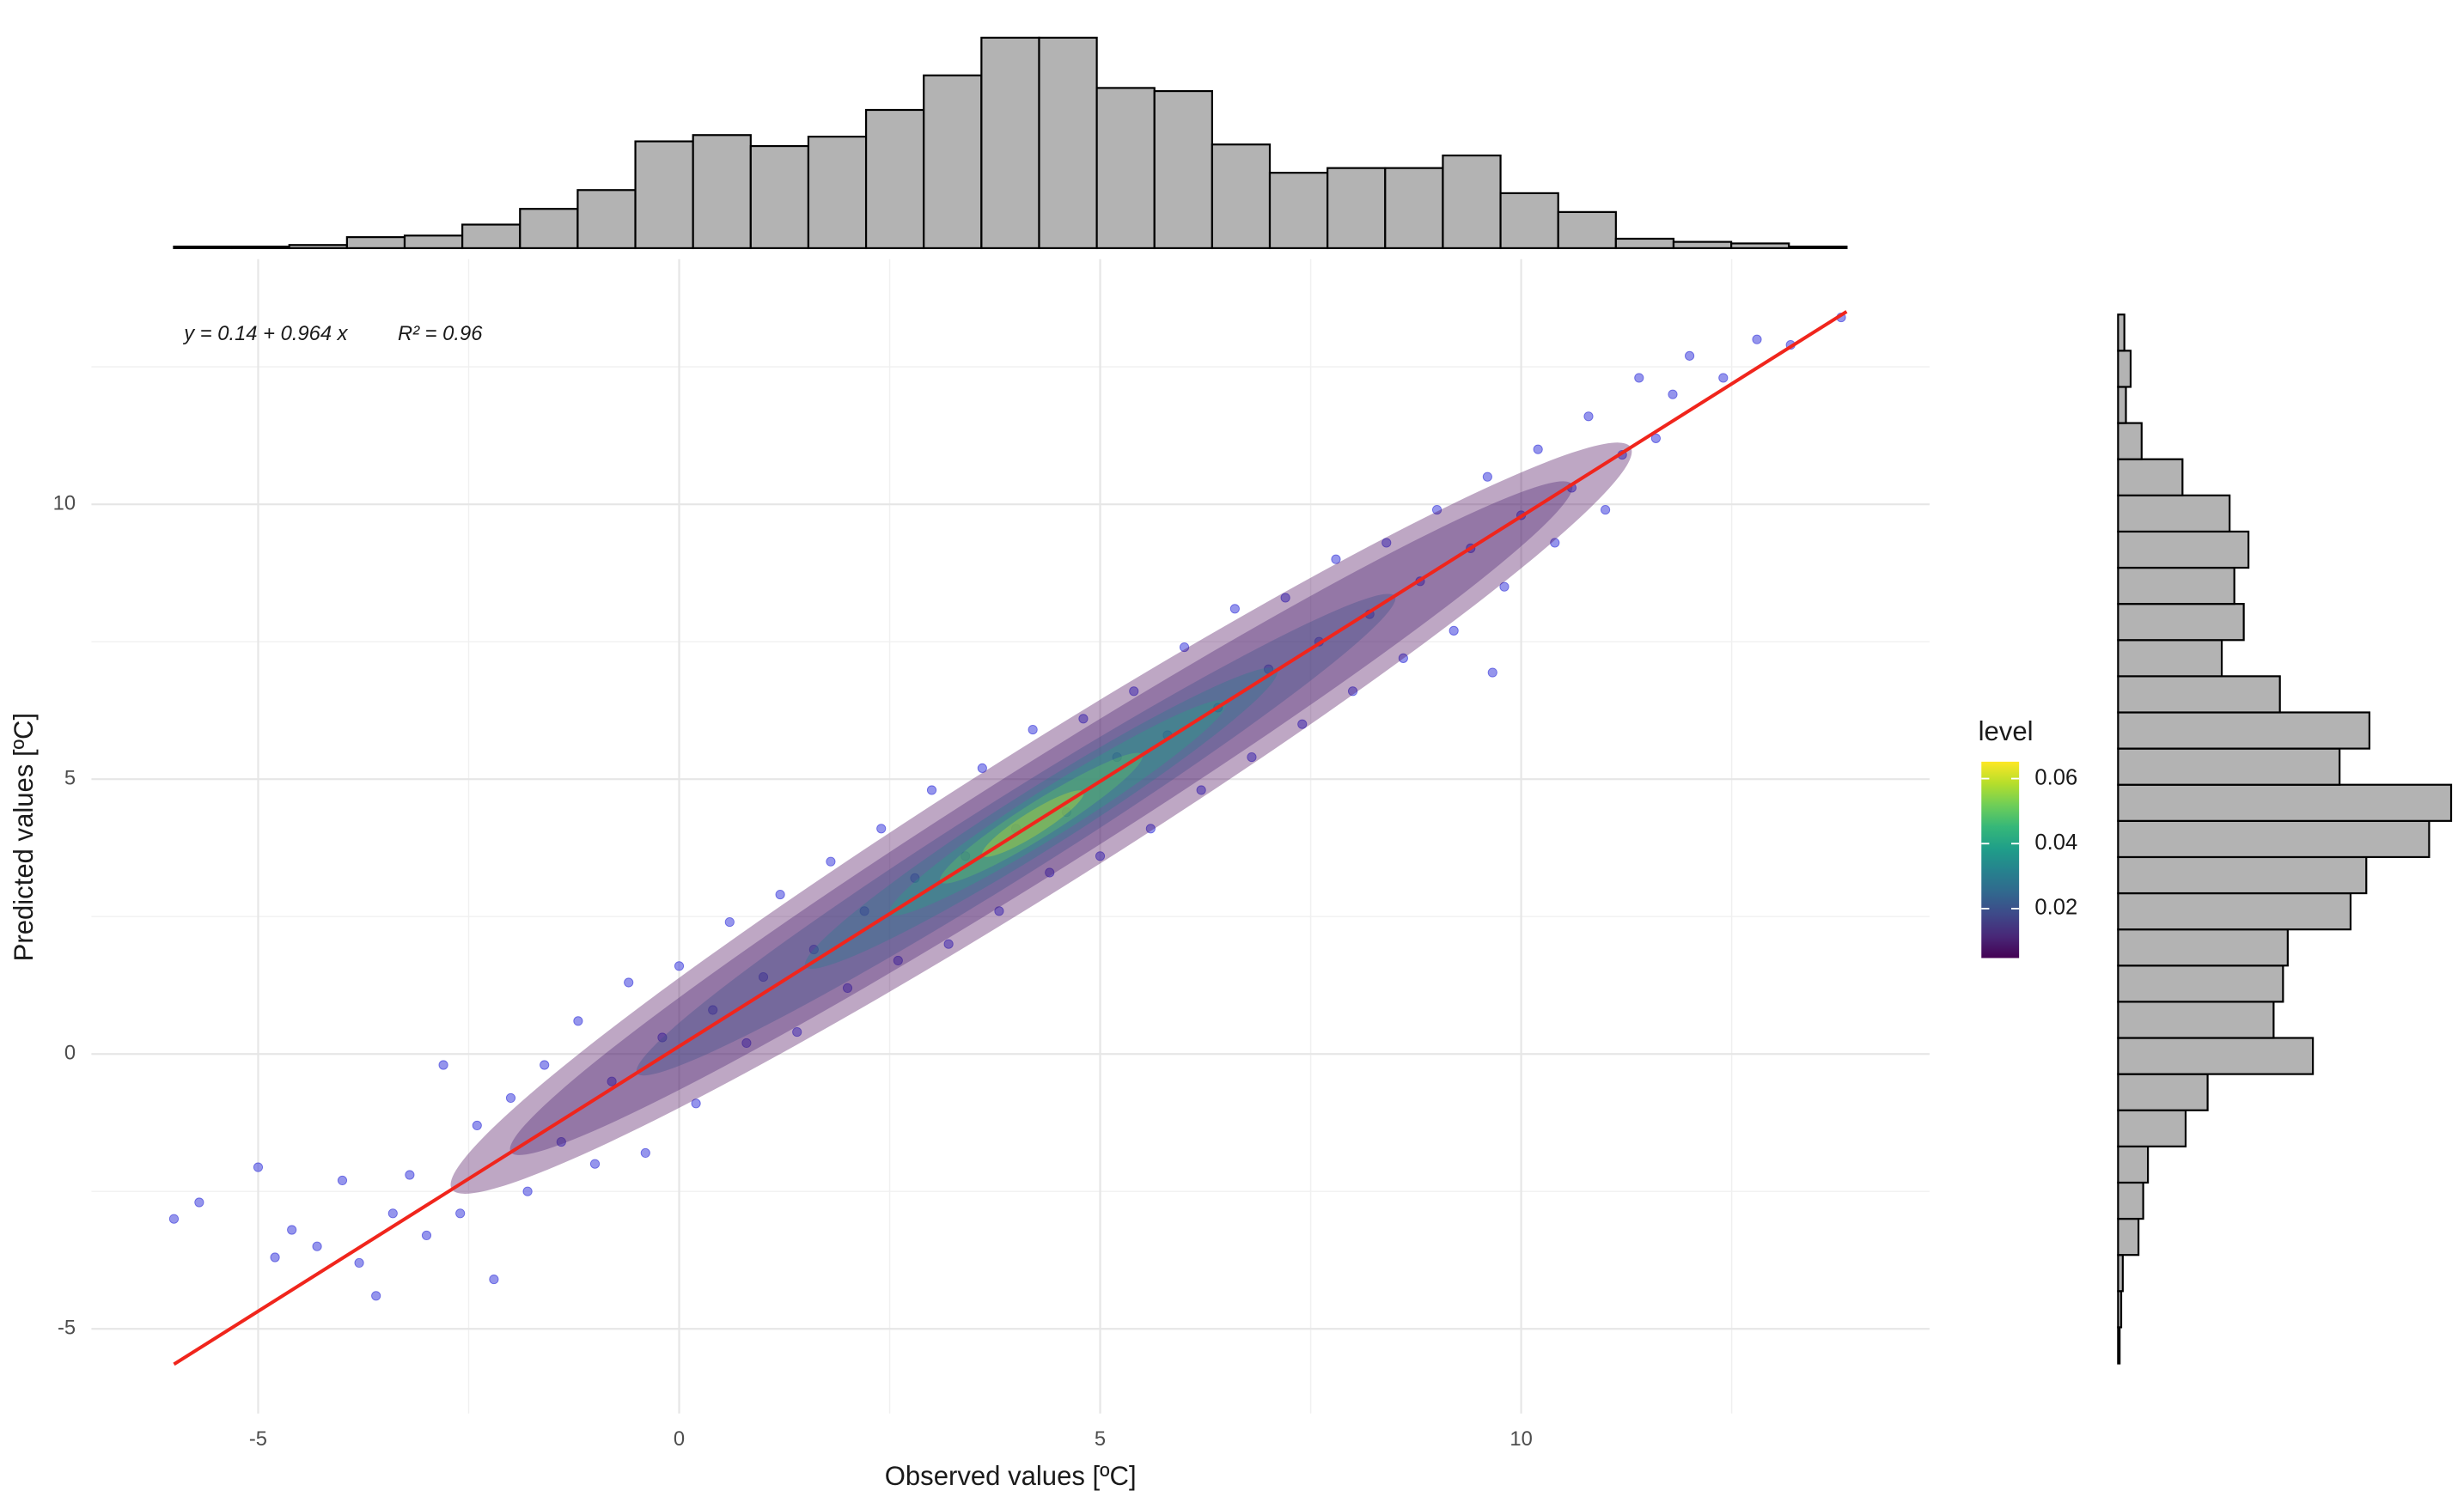  What do you see at coordinates (2006, 731) in the screenshot?
I see `legend-title: level` at bounding box center [2006, 731].